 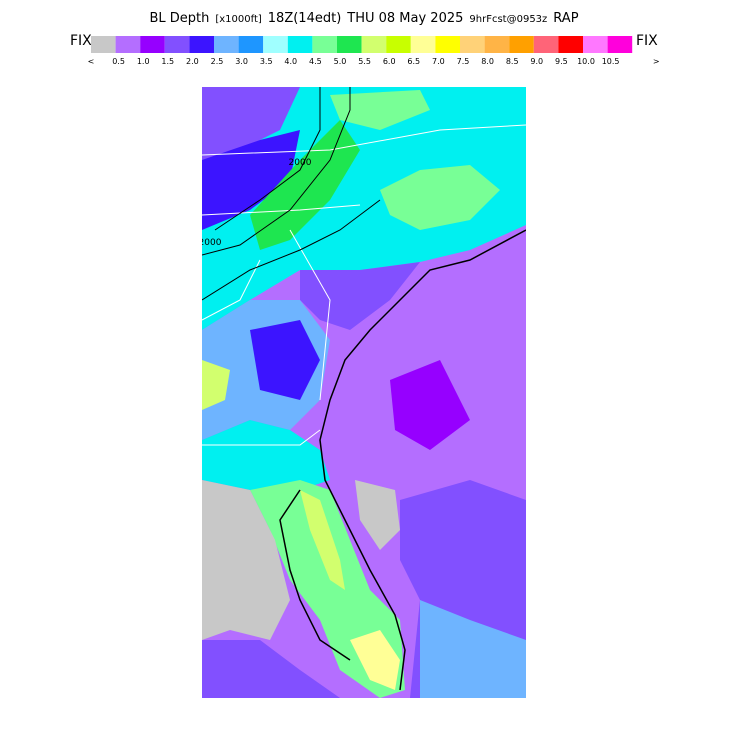 What do you see at coordinates (487, 61) in the screenshot?
I see `legend-label: 8.0` at bounding box center [487, 61].